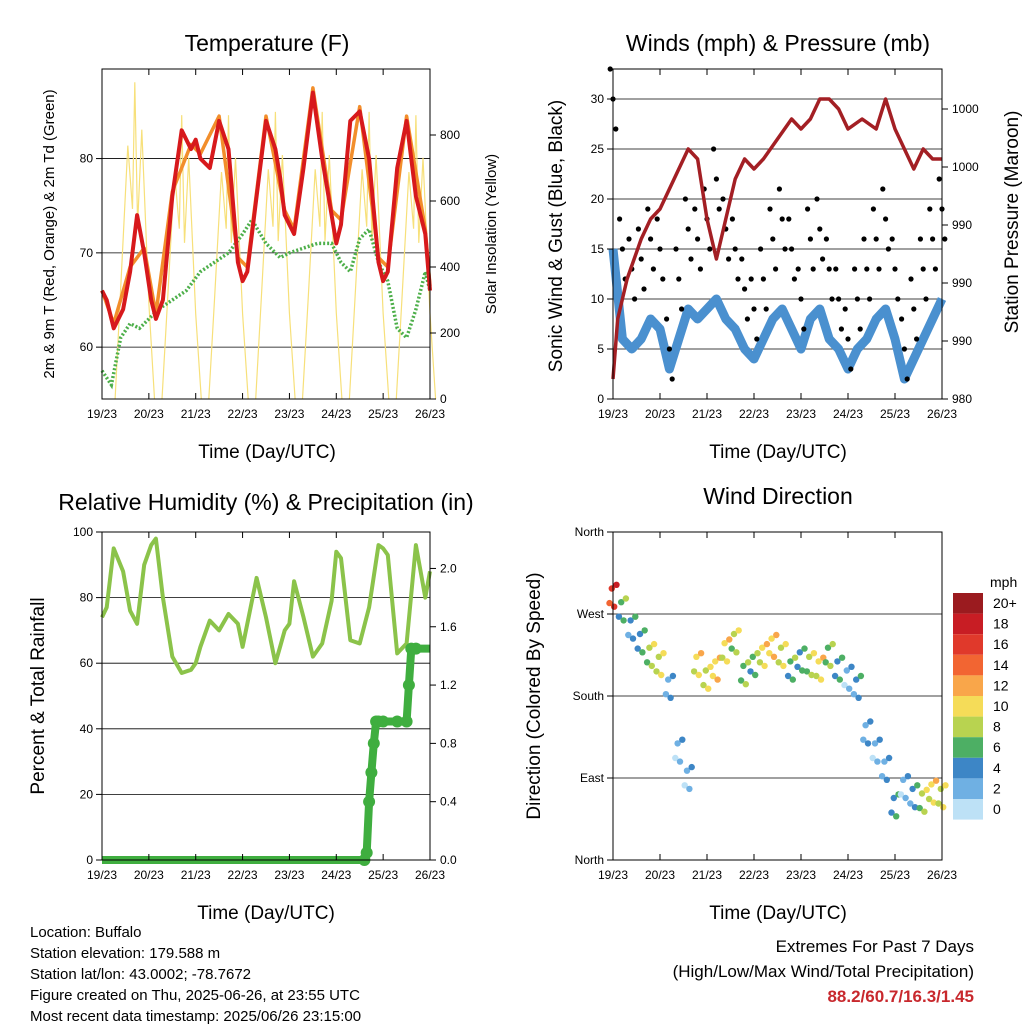  I want to click on y2-tick-label: 1.6, so click(448, 627).